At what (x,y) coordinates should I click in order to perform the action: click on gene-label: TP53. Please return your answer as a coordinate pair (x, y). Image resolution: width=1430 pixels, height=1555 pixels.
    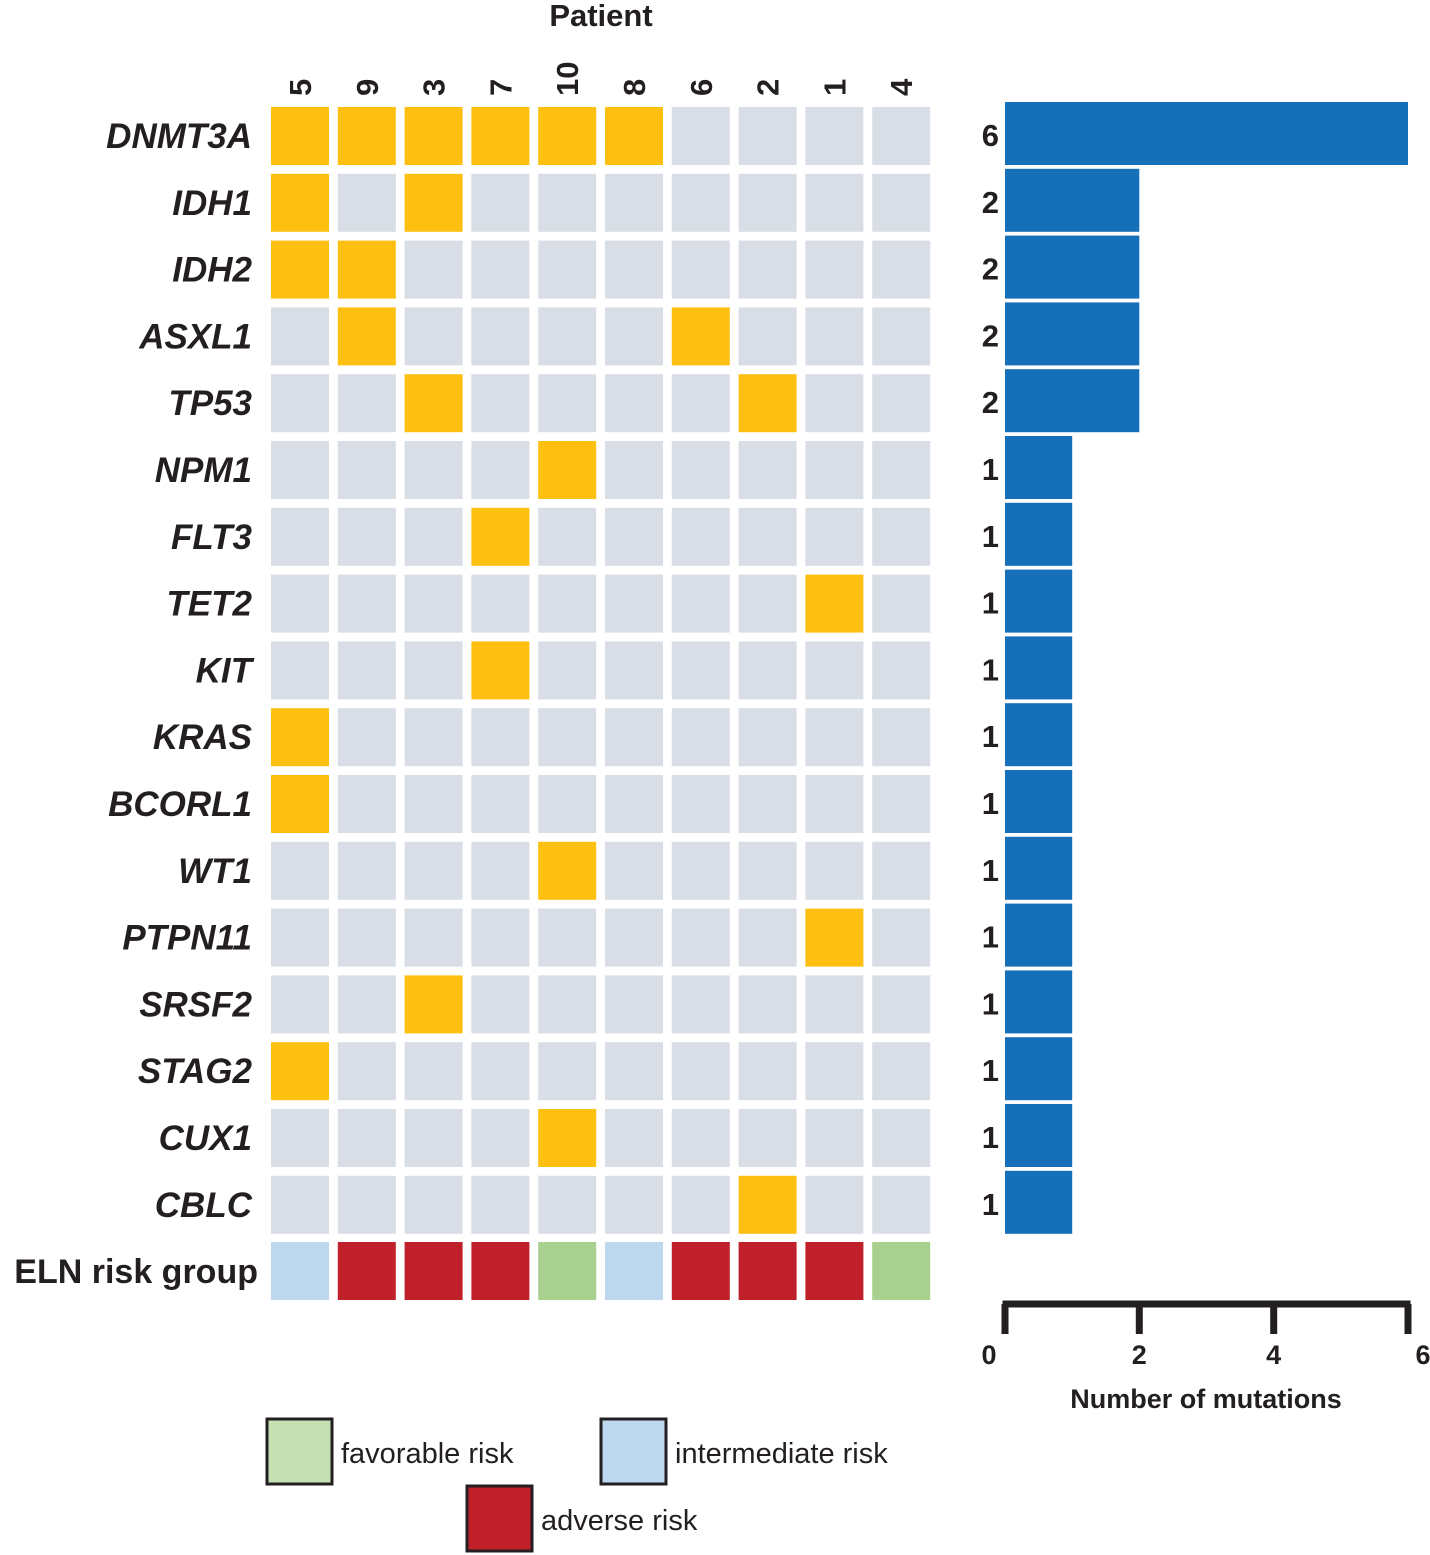
    Looking at the image, I should click on (210, 403).